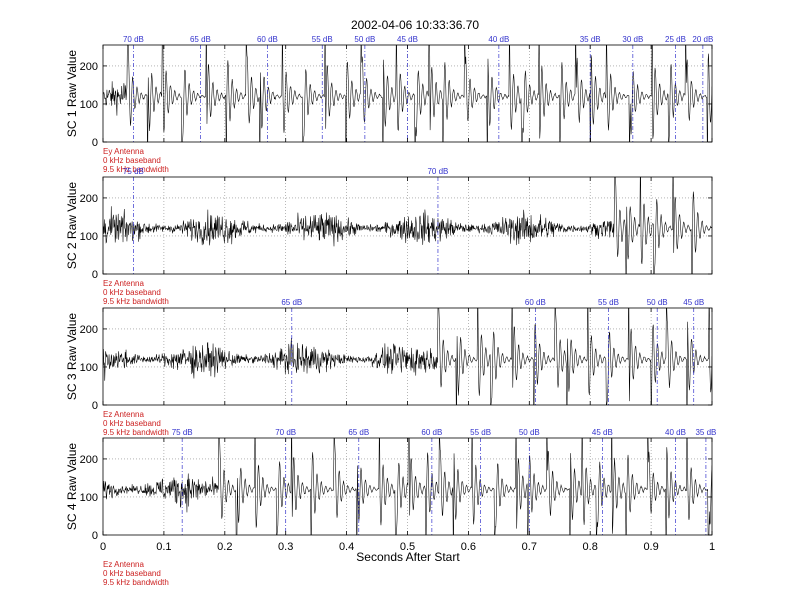 This screenshot has width=788, height=601. What do you see at coordinates (408, 557) in the screenshot?
I see `x-axis-label: Seconds After Start` at bounding box center [408, 557].